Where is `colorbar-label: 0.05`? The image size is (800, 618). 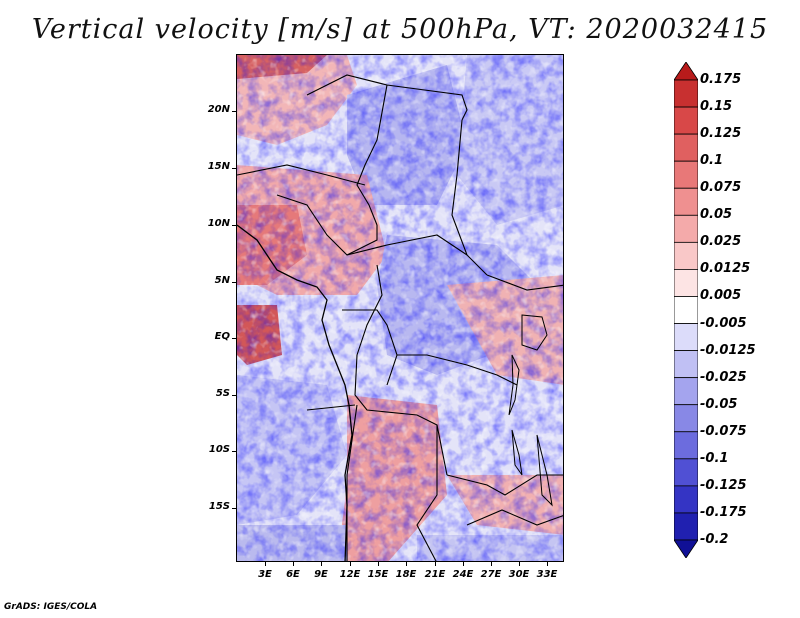 colorbar-label: 0.05 is located at coordinates (716, 215).